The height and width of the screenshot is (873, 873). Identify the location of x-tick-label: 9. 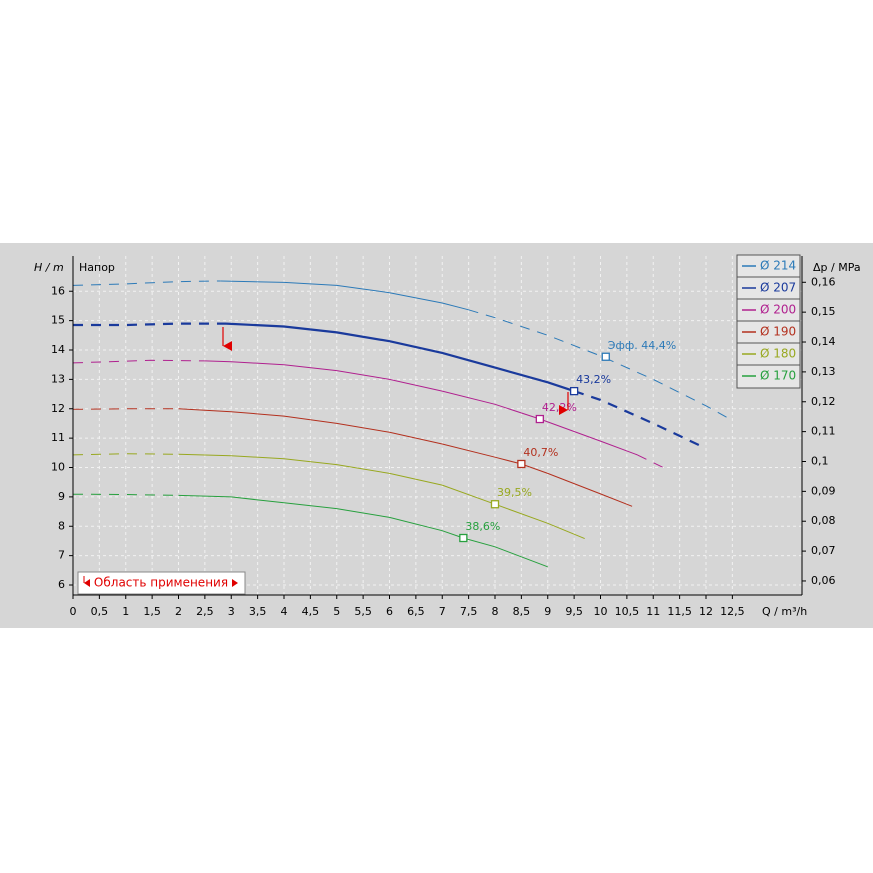
(547, 611).